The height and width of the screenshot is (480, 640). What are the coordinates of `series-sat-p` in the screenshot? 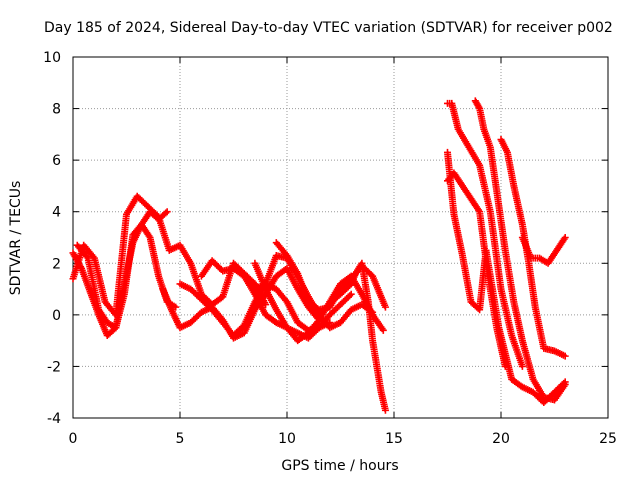 It's located at (543, 250).